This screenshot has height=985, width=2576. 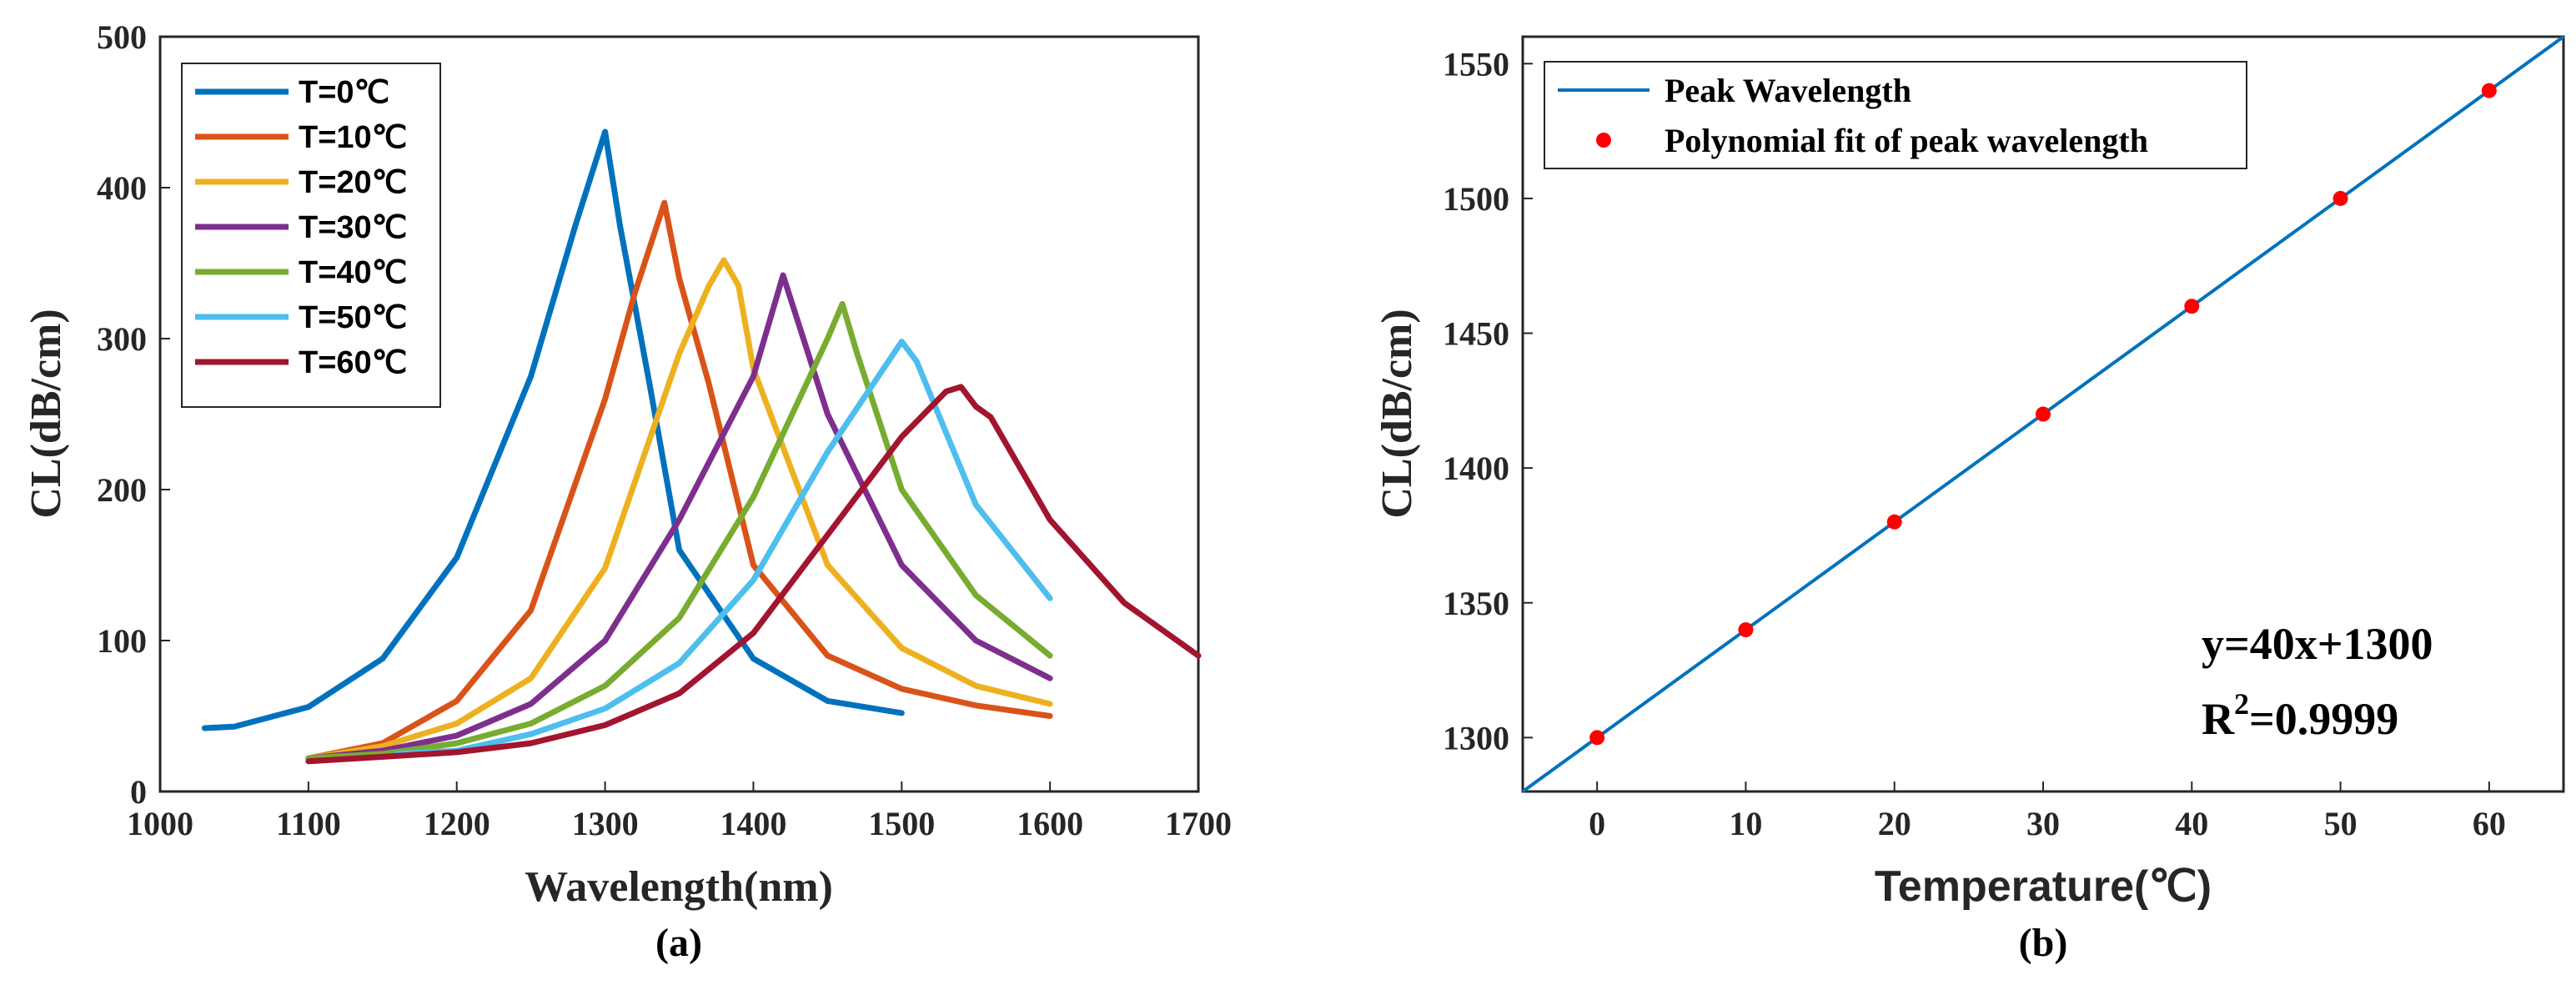 I want to click on fit-r-squared: R2=0.9999, so click(x=2300, y=715).